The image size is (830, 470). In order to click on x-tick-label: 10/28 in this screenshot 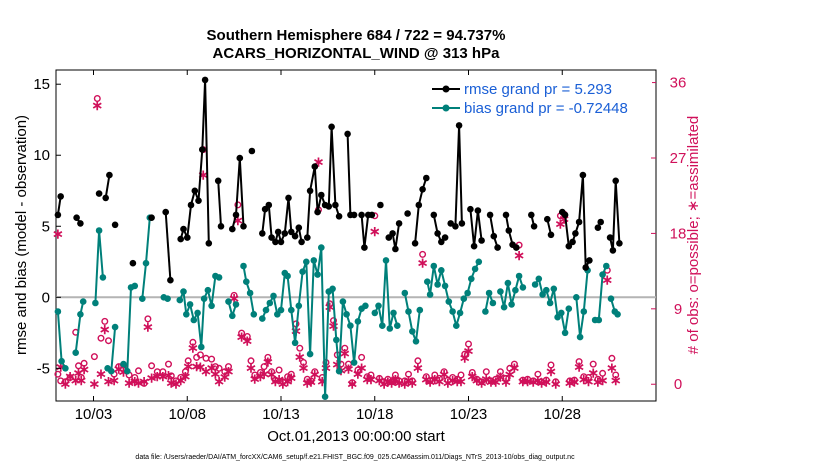, I will do `click(562, 414)`.